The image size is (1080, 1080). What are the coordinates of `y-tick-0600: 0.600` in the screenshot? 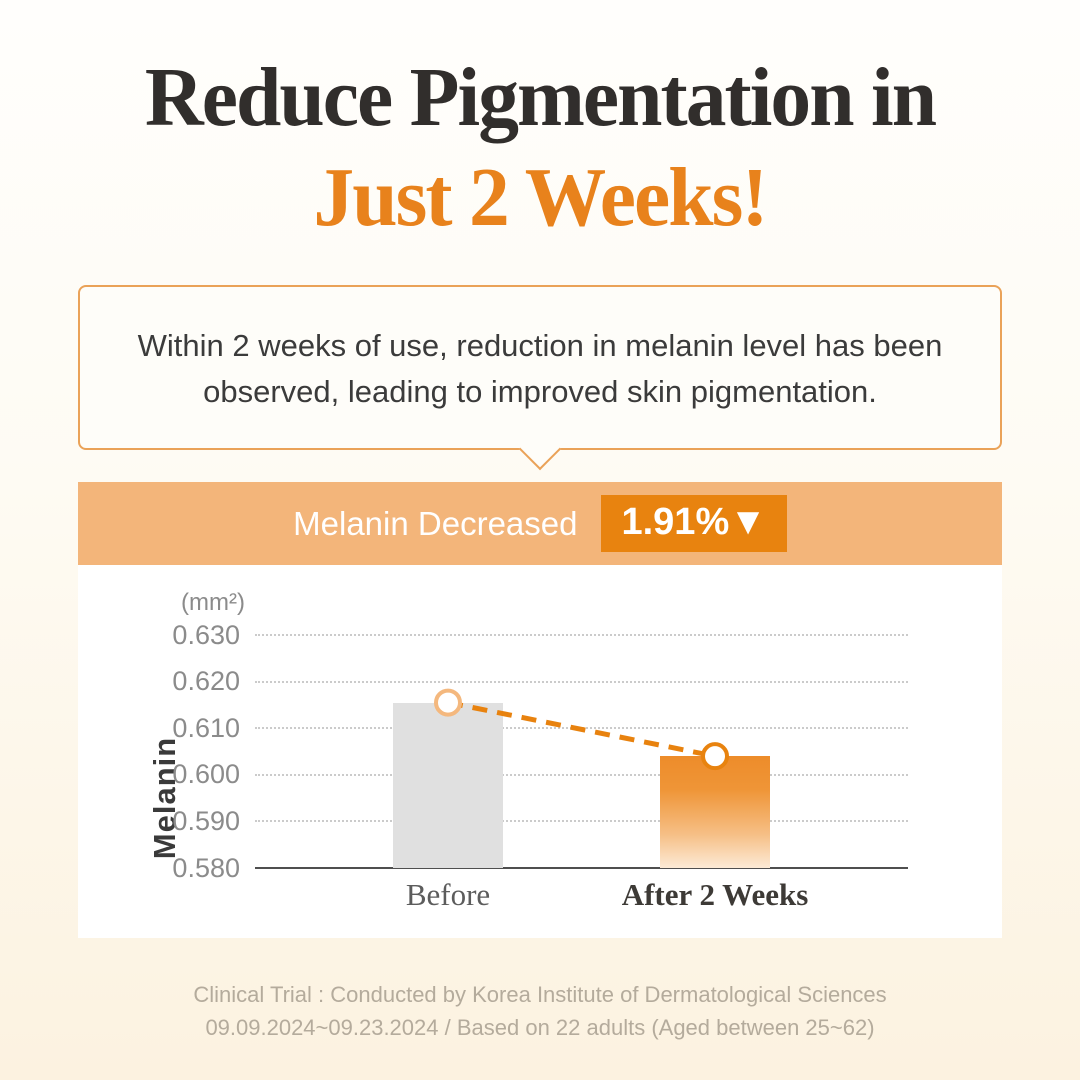 It's located at (493, 774).